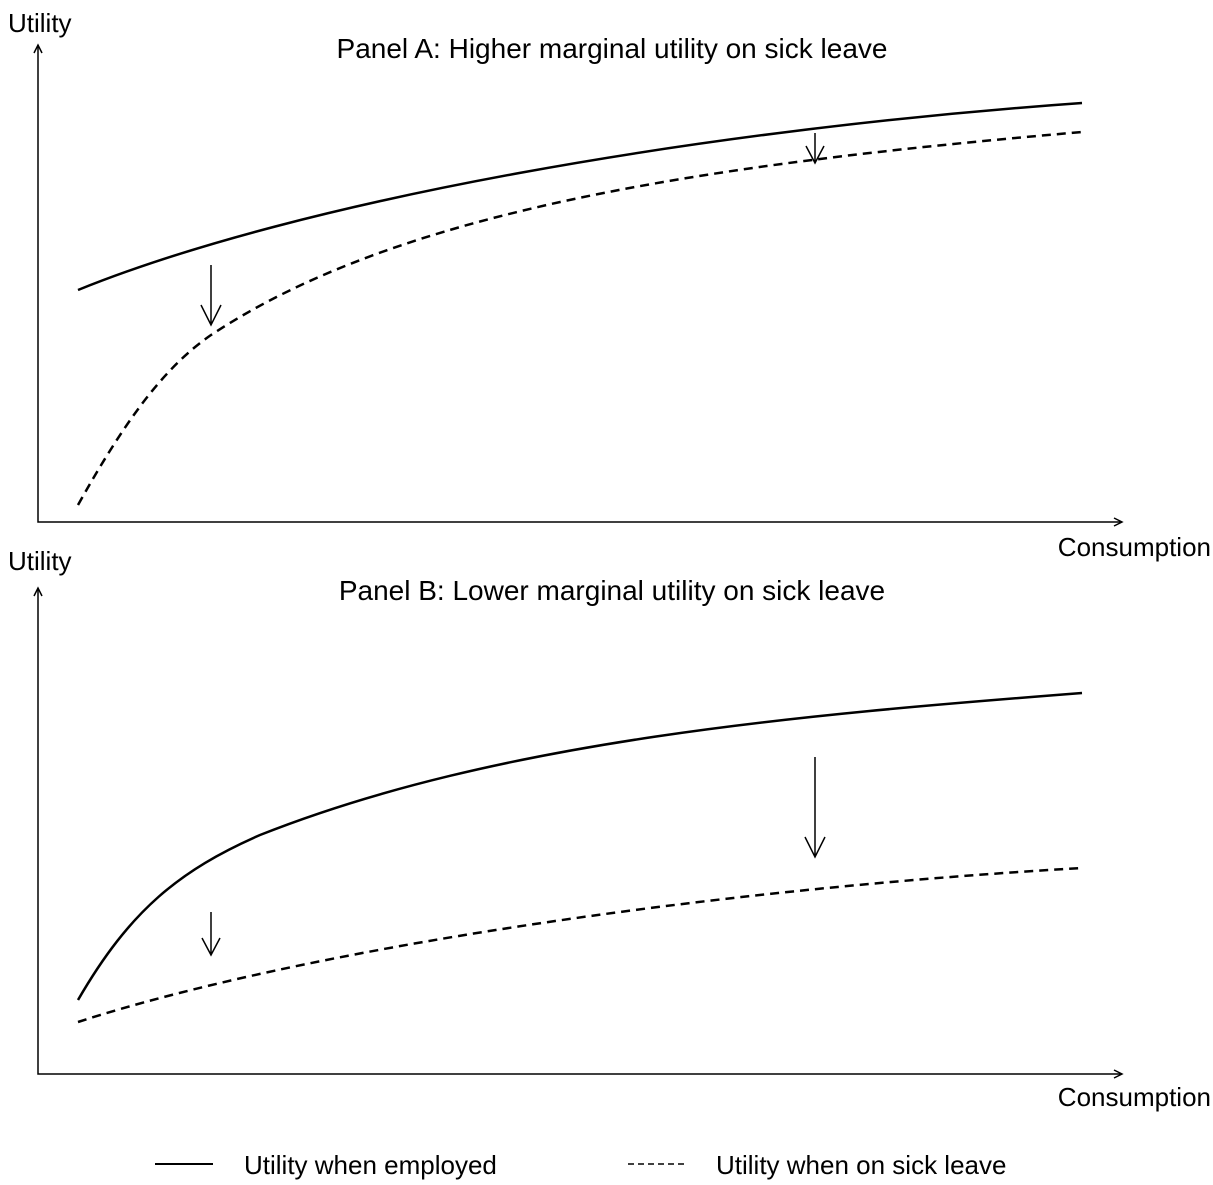  I want to click on employed-curve, so click(580, 196).